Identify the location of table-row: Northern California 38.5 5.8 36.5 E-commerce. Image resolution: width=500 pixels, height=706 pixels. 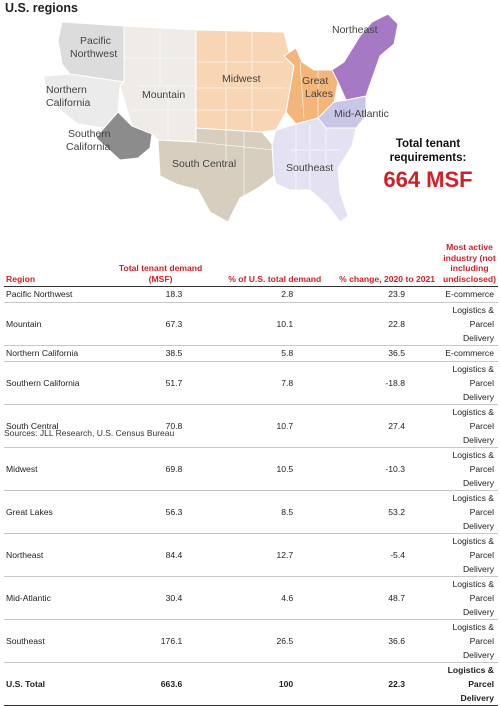
(251, 353).